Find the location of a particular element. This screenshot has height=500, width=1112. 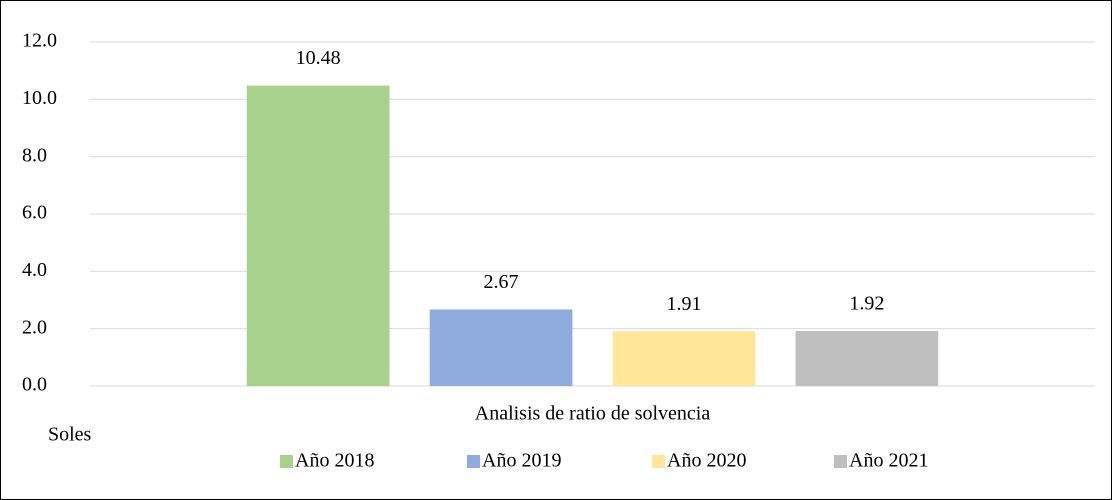

data-label: 10.48 is located at coordinates (318, 58).